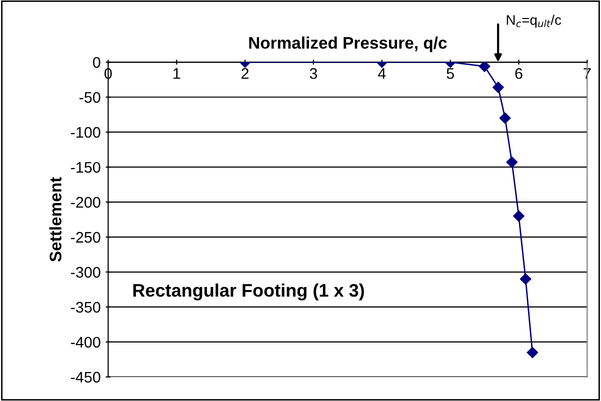  I want to click on x-tick-label: 2, so click(245, 73).